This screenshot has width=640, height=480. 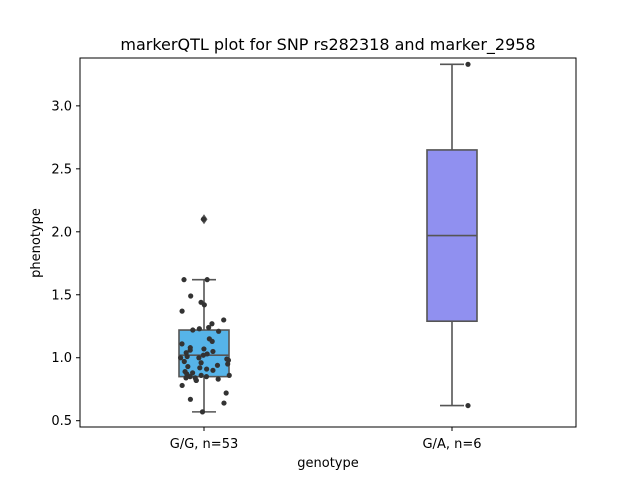 What do you see at coordinates (61, 295) in the screenshot?
I see `y-tick-label: 1.5` at bounding box center [61, 295].